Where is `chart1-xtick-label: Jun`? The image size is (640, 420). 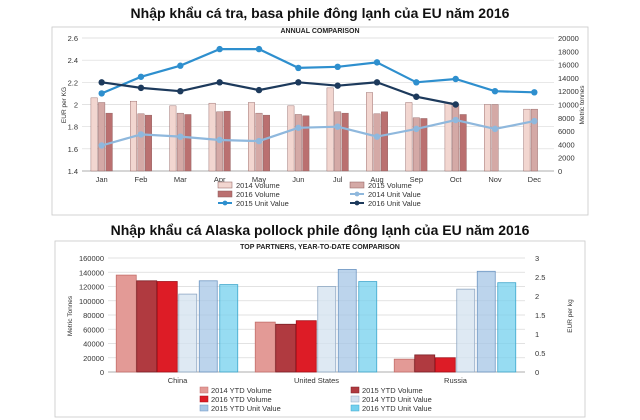
chart1-xtick-label: Jun is located at coordinates (298, 179).